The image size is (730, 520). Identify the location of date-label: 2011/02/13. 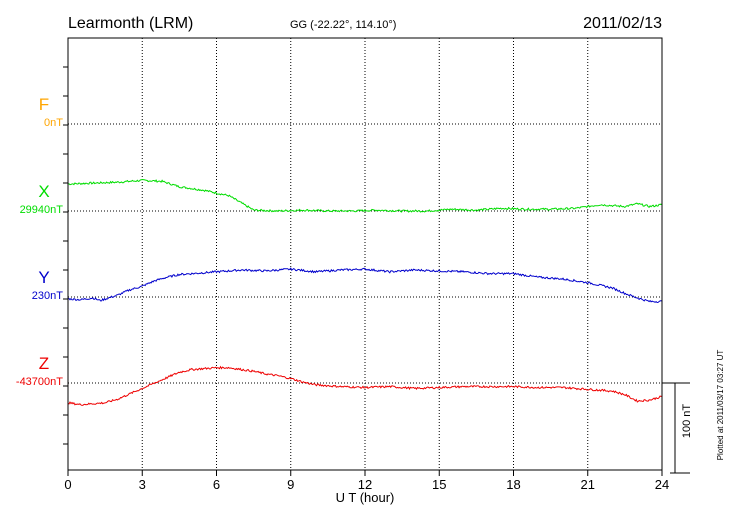
(622, 23).